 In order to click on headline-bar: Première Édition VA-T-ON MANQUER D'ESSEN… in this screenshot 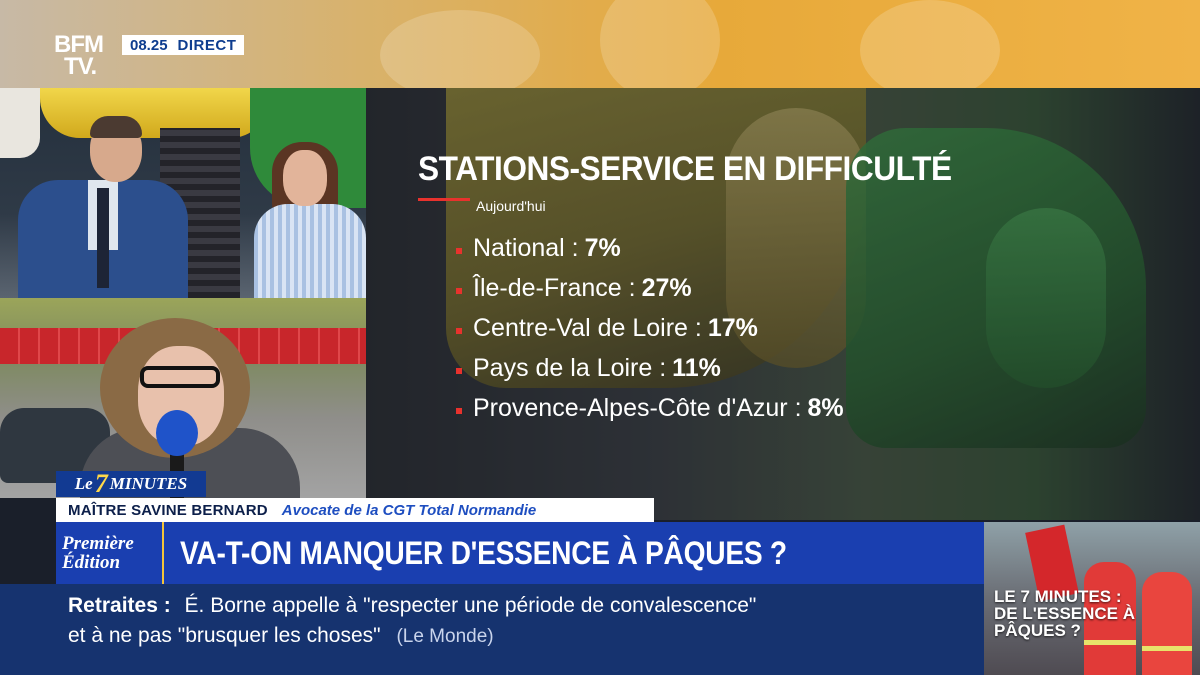, I will do `click(520, 553)`.